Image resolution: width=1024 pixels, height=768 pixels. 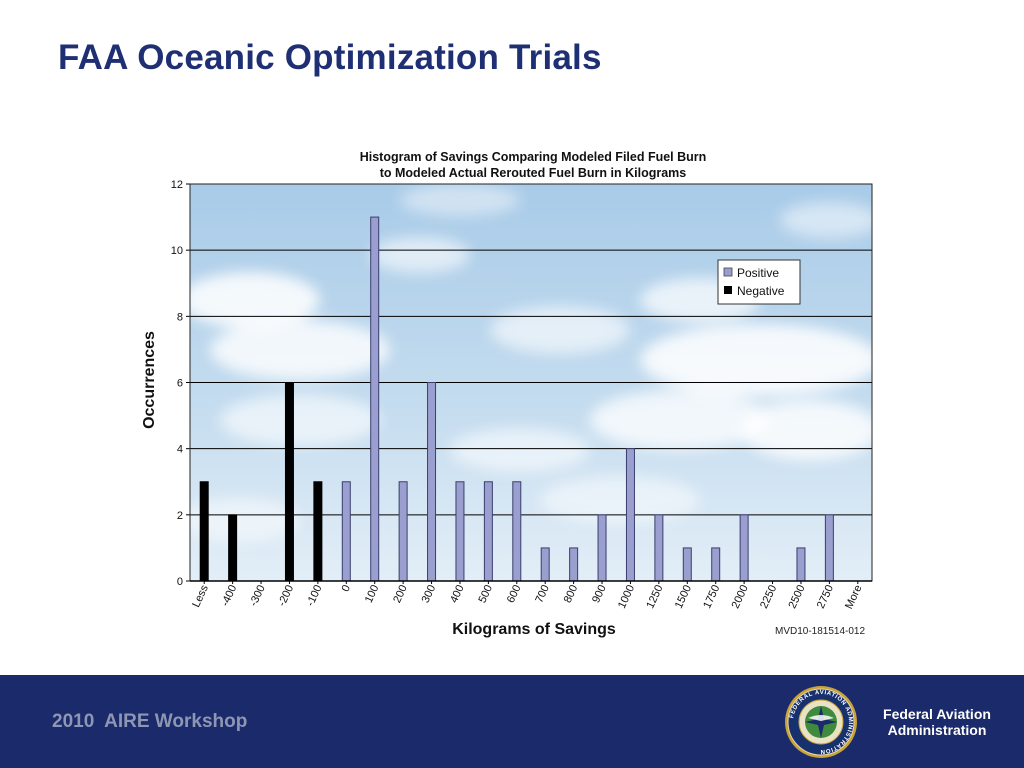 I want to click on x-tick-label: 700, so click(x=542, y=594).